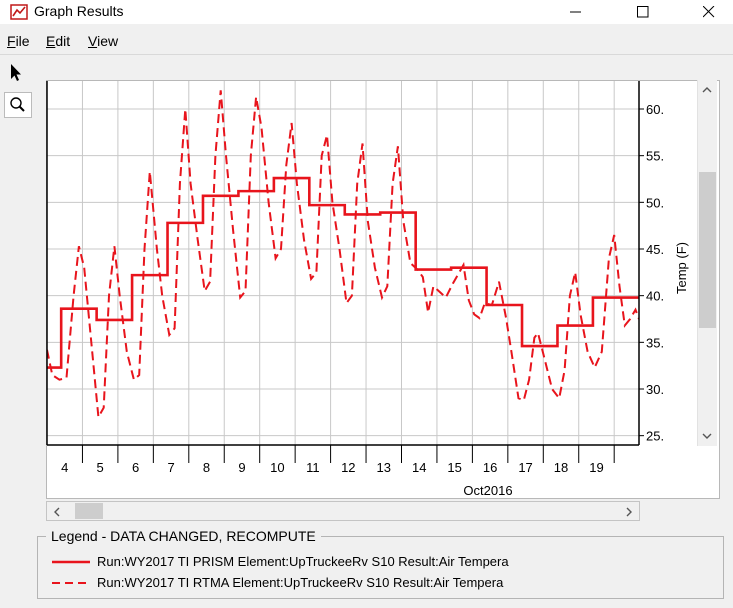  I want to click on y-axis-label: Temp (F), so click(681, 268).